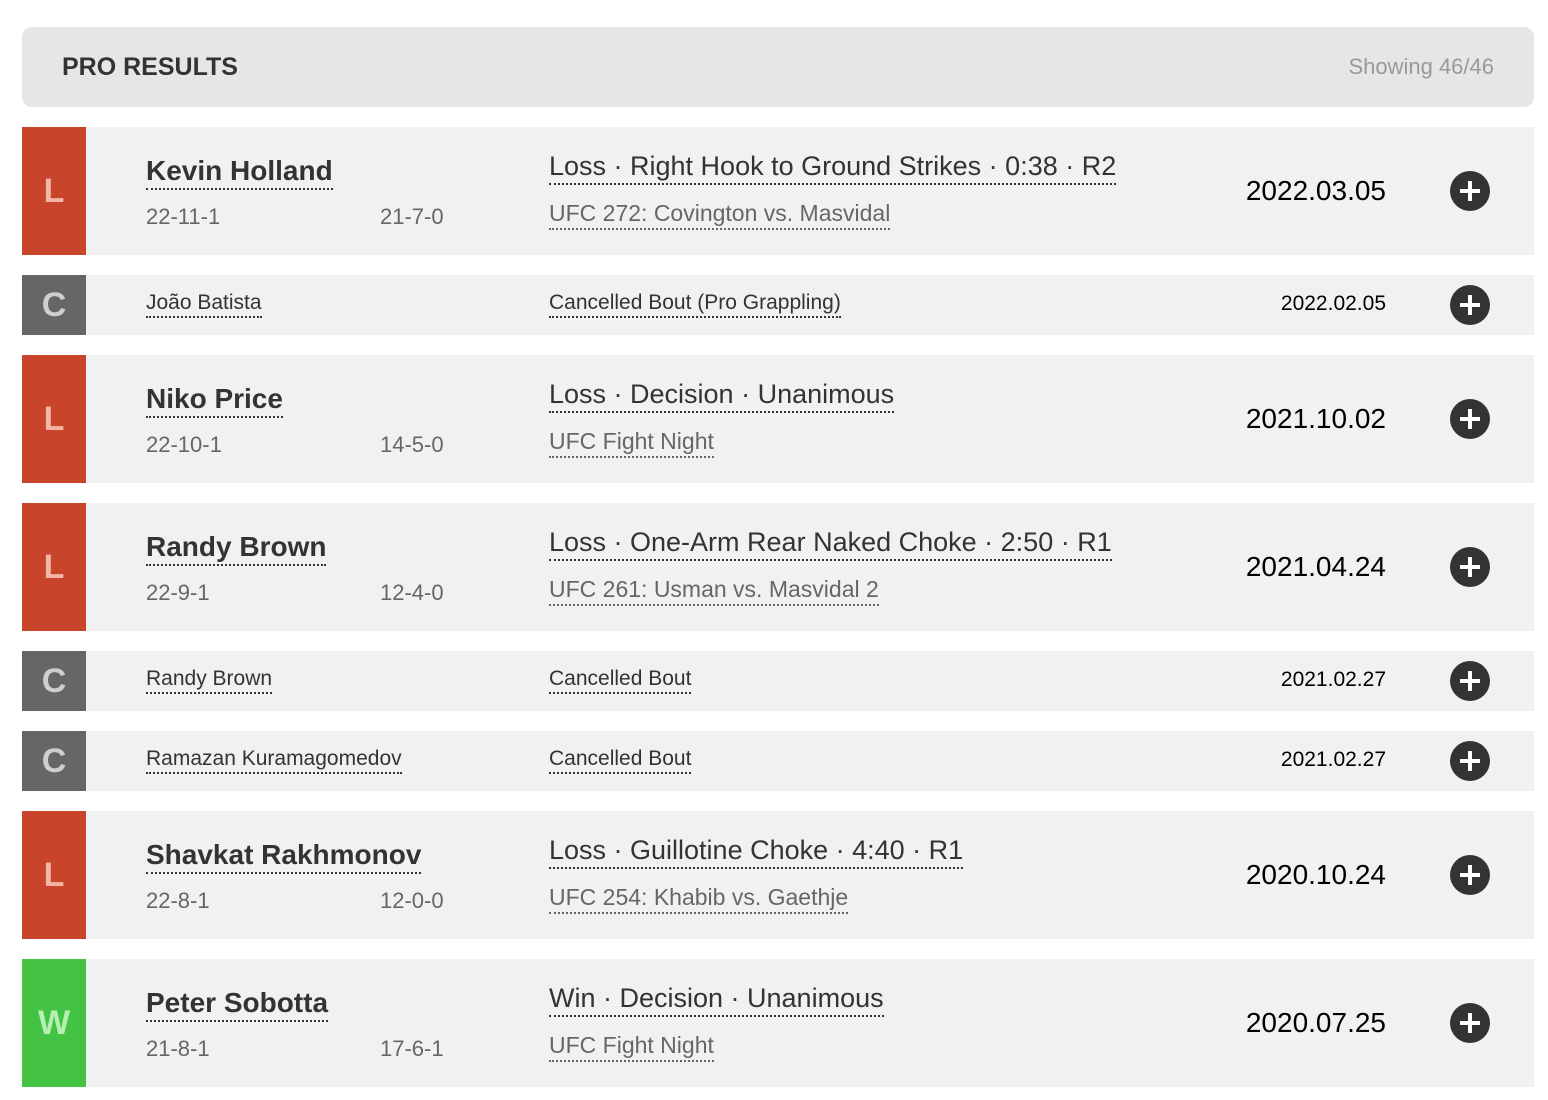 The width and height of the screenshot is (1548, 1100). What do you see at coordinates (756, 852) in the screenshot?
I see `method-link: Loss · Guillotine Choke · 4:40 · R1` at bounding box center [756, 852].